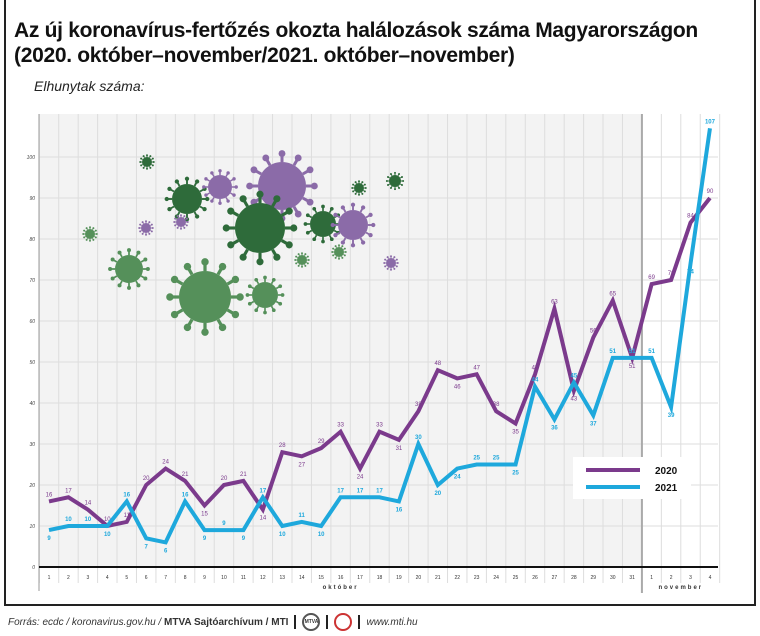  What do you see at coordinates (166, 551) in the screenshot?
I see `data-label: 6` at bounding box center [166, 551].